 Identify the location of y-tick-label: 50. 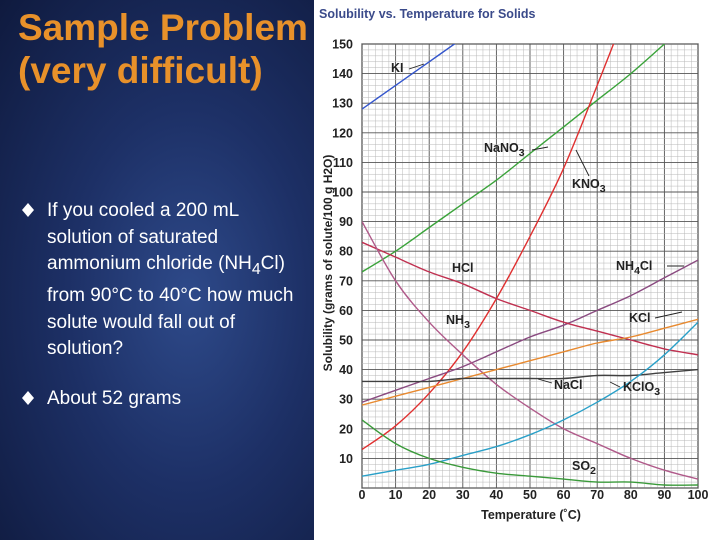
(346, 341).